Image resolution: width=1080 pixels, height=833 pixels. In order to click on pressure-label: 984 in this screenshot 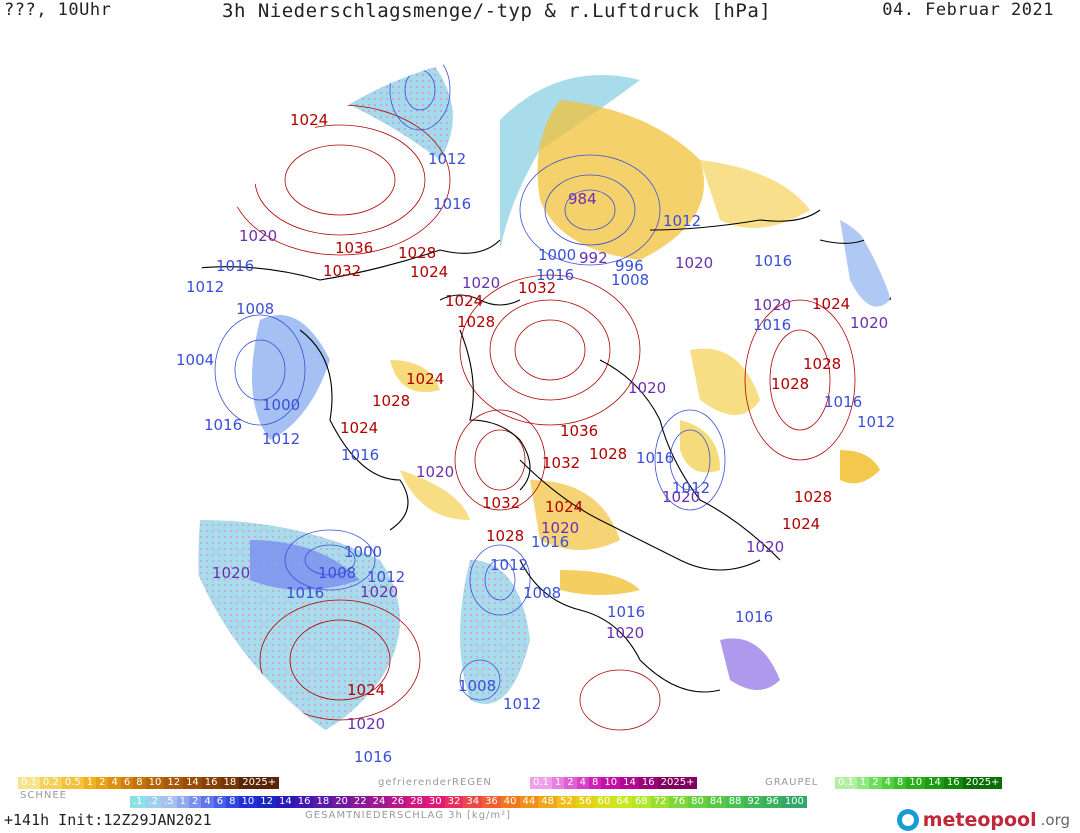, I will do `click(582, 199)`.